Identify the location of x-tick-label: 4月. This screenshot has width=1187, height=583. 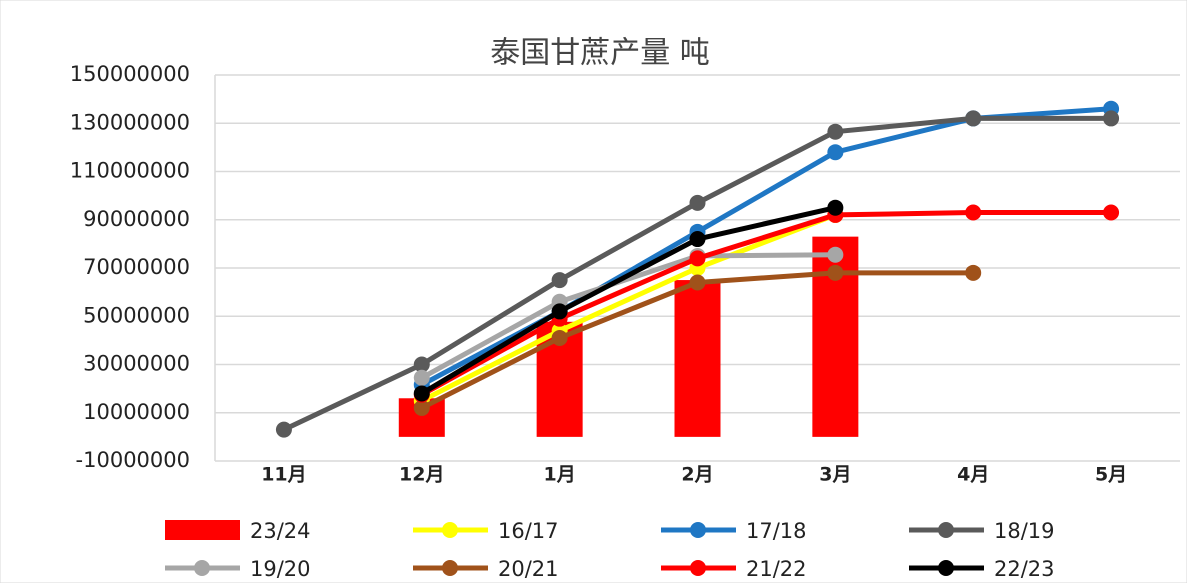
(973, 475).